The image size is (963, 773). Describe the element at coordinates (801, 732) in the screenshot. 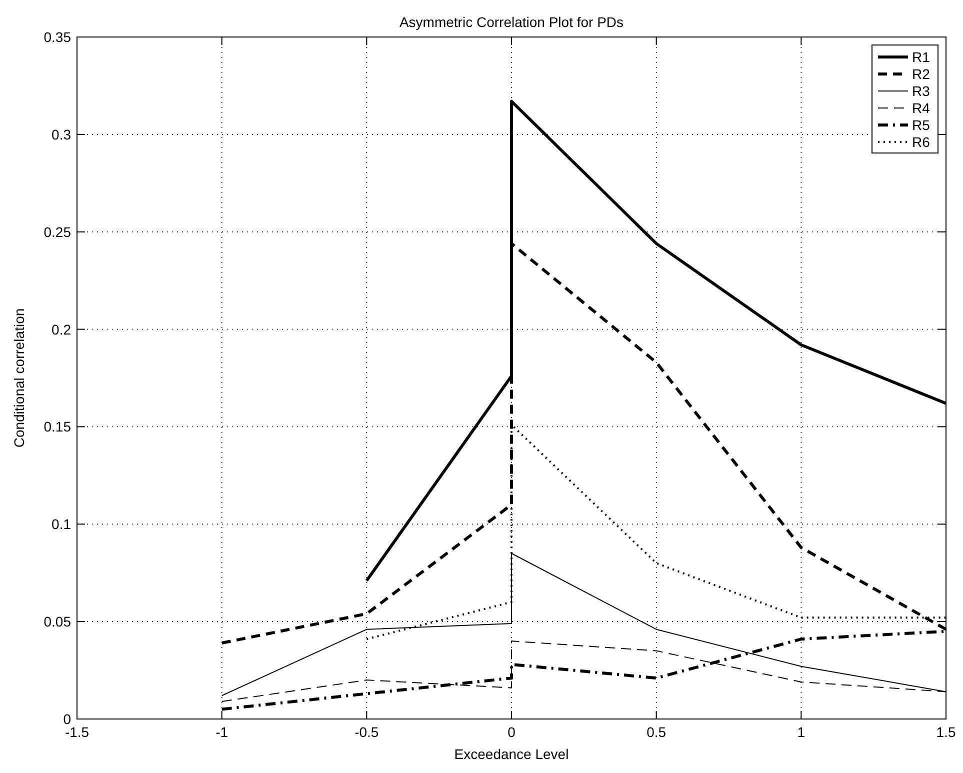

I see `x-tick-label: 1` at that location.